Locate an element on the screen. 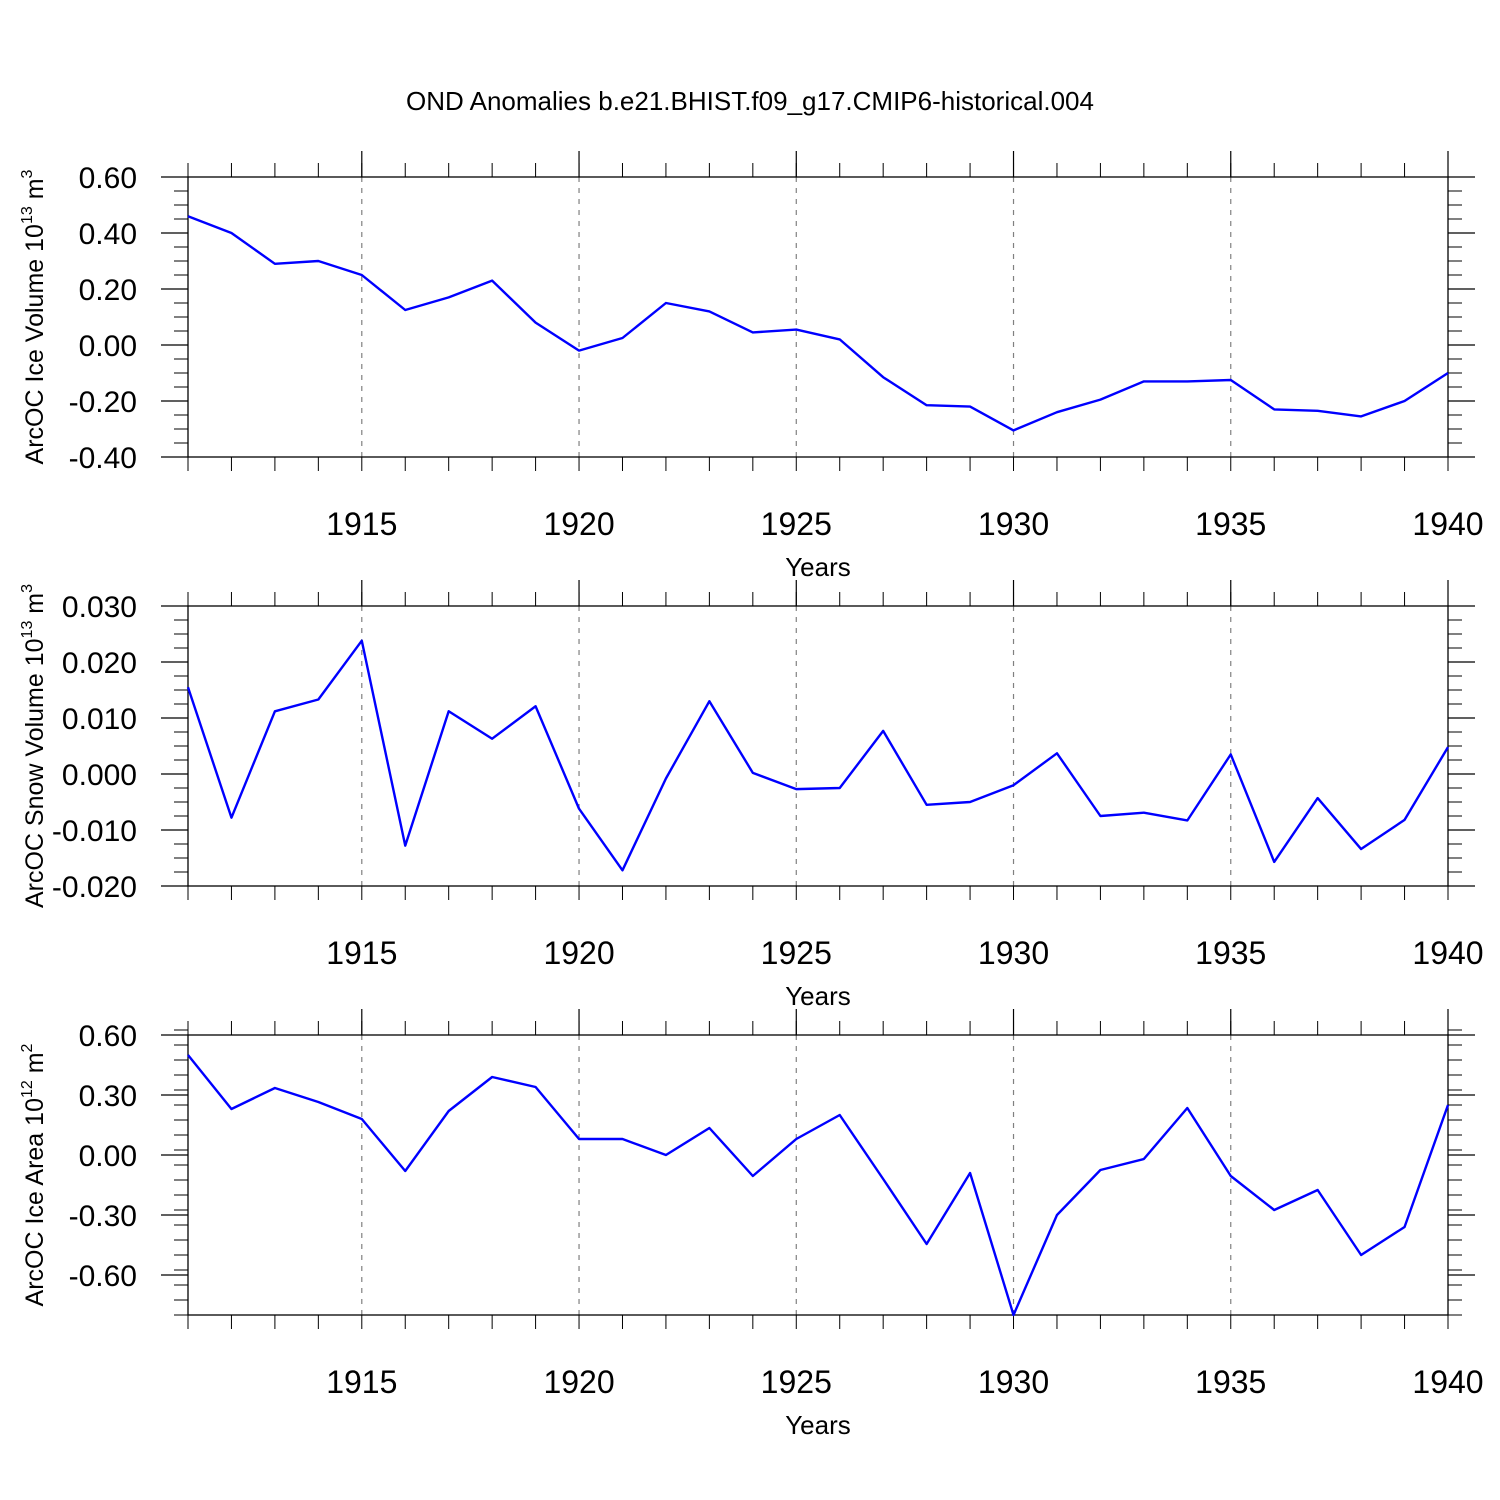 The width and height of the screenshot is (1500, 1500). y-tick-label: 0.20 is located at coordinates (108, 290).